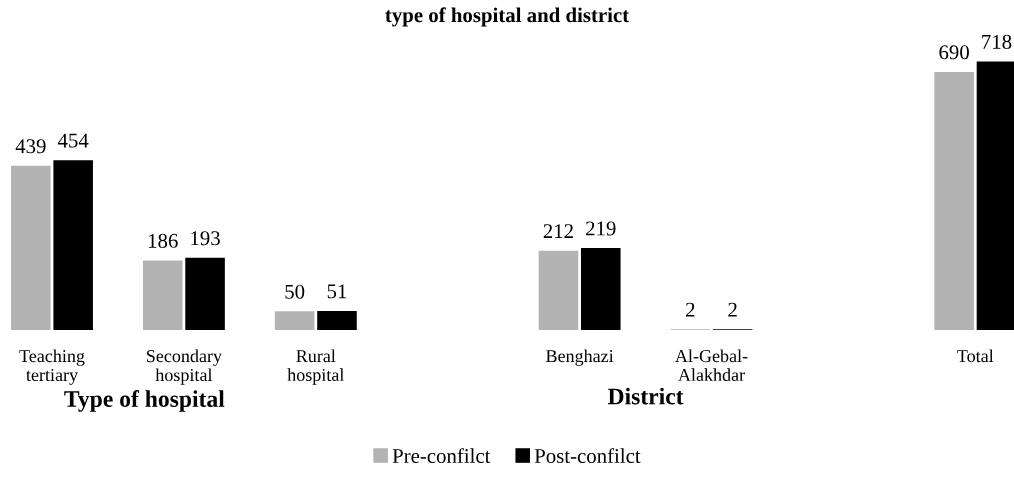  What do you see at coordinates (997, 41) in the screenshot?
I see `data-label: 718` at bounding box center [997, 41].